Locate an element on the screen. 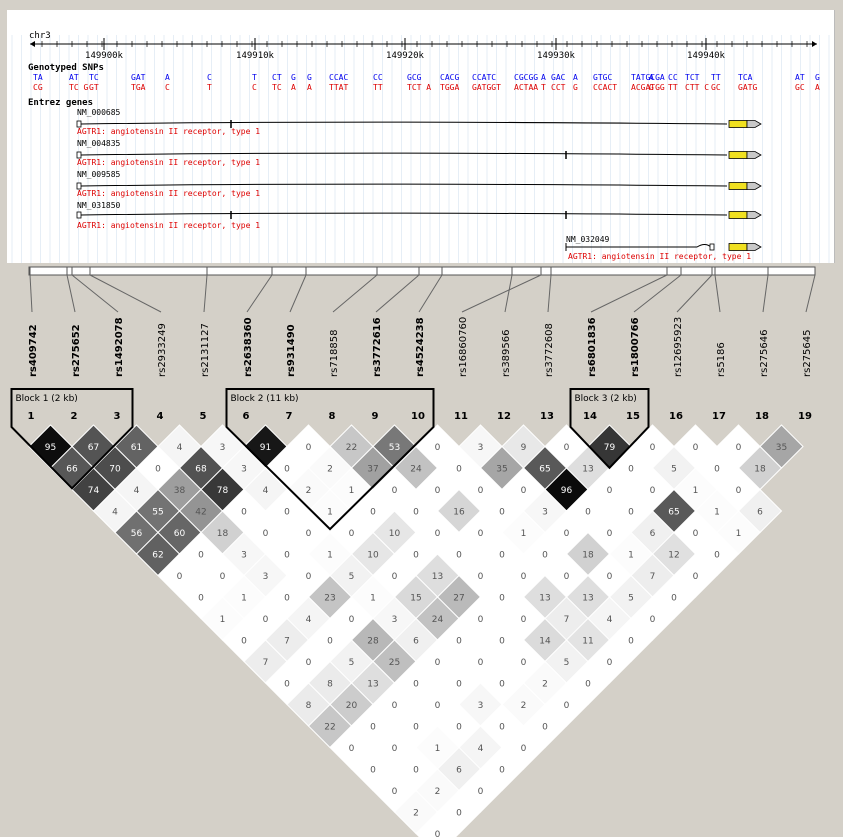 This screenshot has height=837, width=843. gene-intron-line is located at coordinates (404, 185).